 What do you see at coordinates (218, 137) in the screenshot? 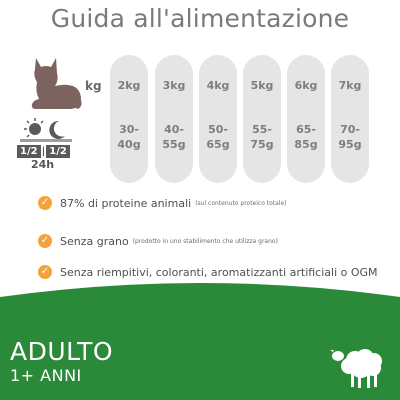
I see `grams-value: 50- 65g` at bounding box center [218, 137].